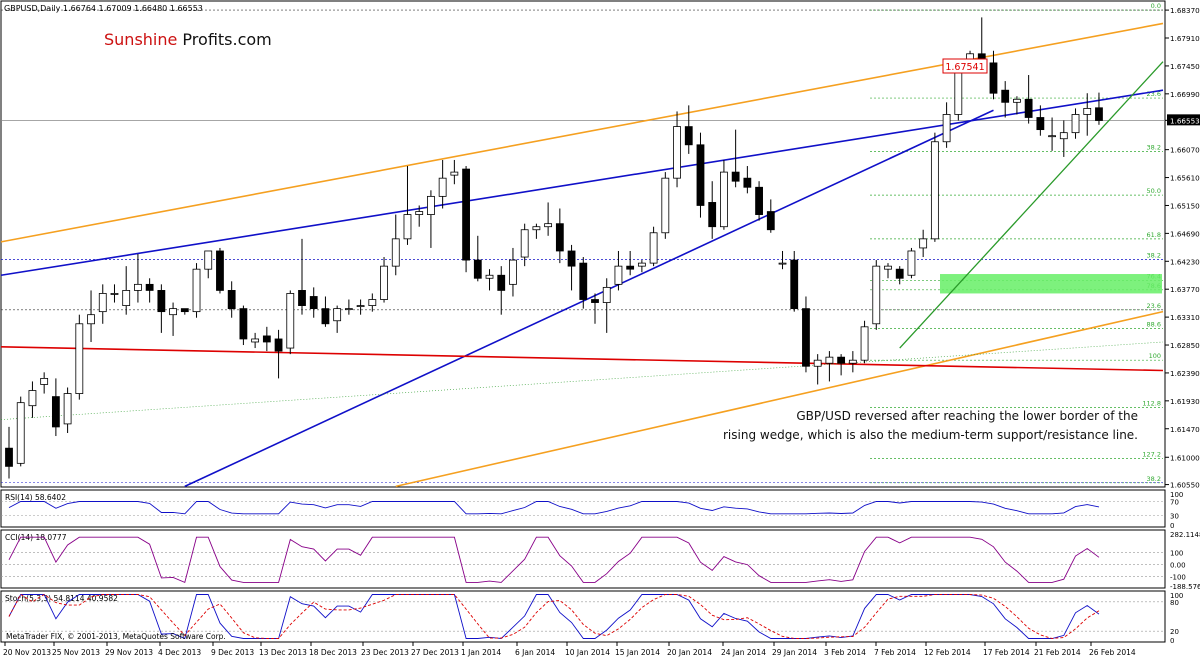 The width and height of the screenshot is (1200, 659). I want to click on fib-label: 0.0, so click(1156, 6).